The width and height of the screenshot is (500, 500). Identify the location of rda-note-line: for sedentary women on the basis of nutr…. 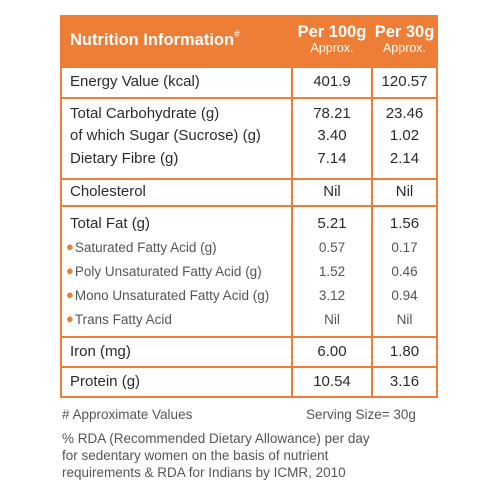
(195, 455).